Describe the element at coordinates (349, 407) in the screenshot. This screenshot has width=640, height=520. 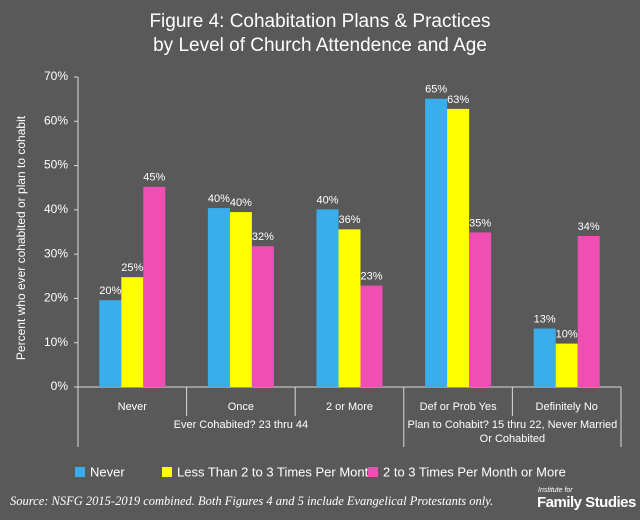
I see `x-tick-label: 2 or More` at that location.